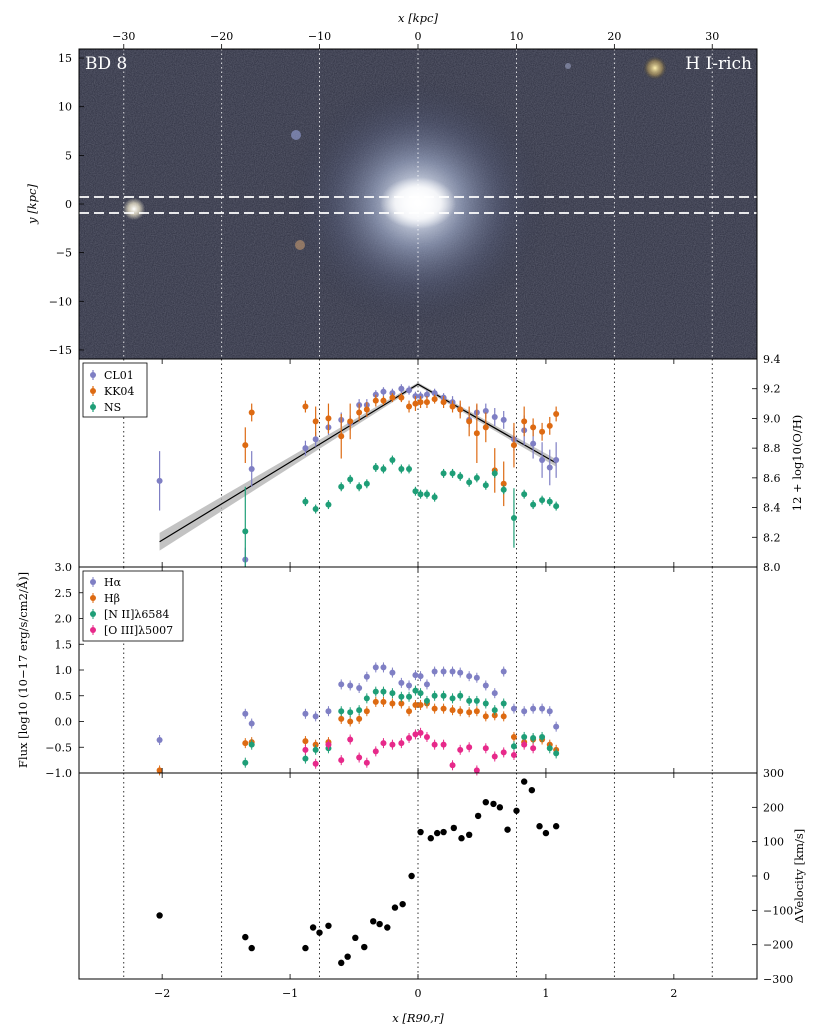 The width and height of the screenshot is (831, 1034). Describe the element at coordinates (773, 773) in the screenshot. I see `y-tick-label: 300` at that location.